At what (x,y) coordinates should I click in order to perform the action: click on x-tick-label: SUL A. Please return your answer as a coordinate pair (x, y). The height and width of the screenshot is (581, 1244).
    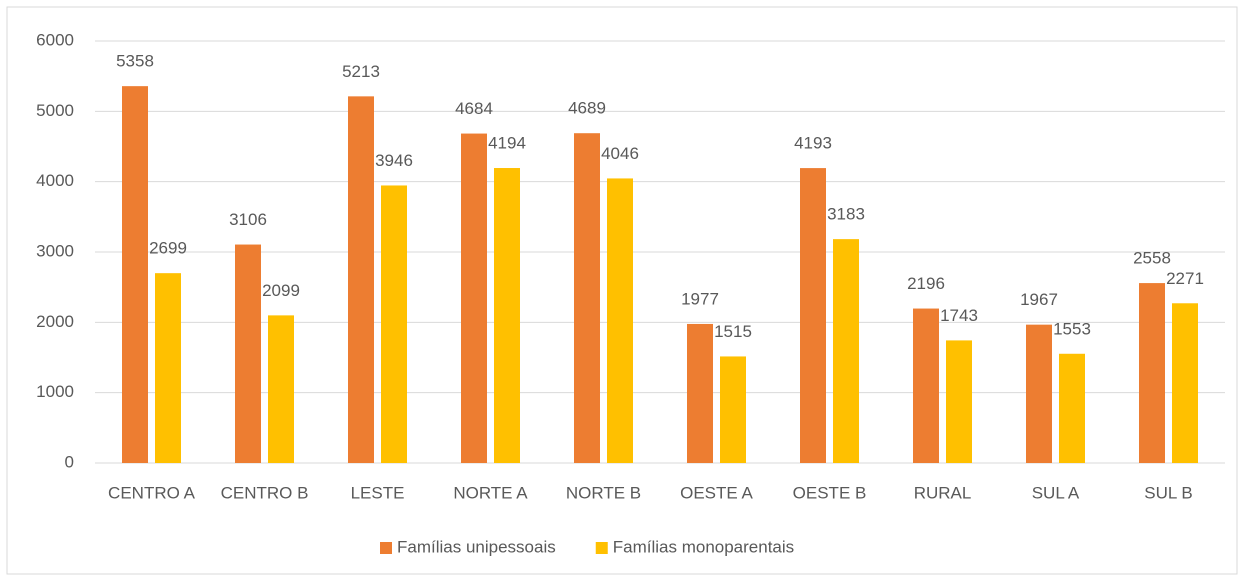
    Looking at the image, I should click on (1056, 492).